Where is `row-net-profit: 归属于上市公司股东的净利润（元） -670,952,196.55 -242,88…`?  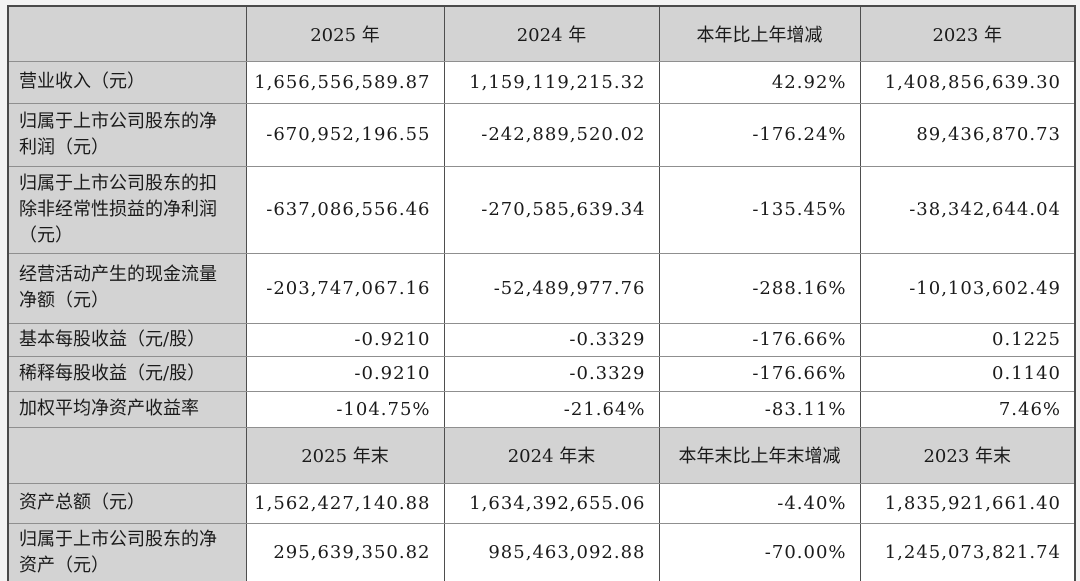 row-net-profit: 归属于上市公司股东的净利润（元） -670,952,196.55 -242,88… is located at coordinates (541, 134).